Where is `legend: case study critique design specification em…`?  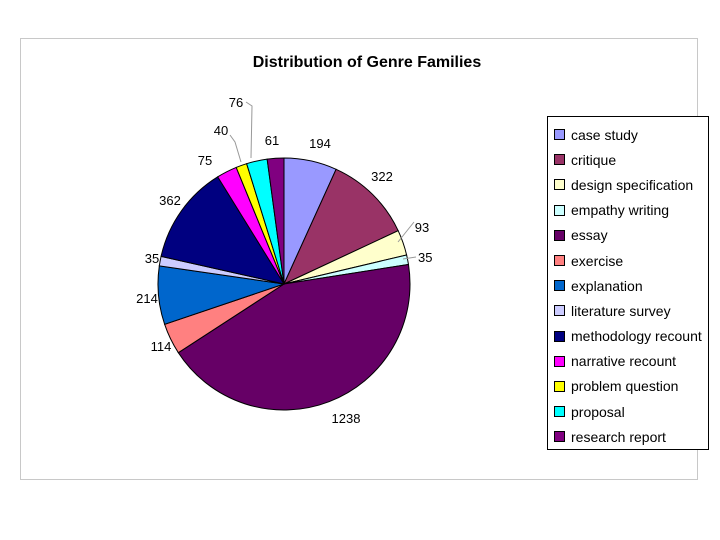
legend: case study critique design specification em… is located at coordinates (628, 283).